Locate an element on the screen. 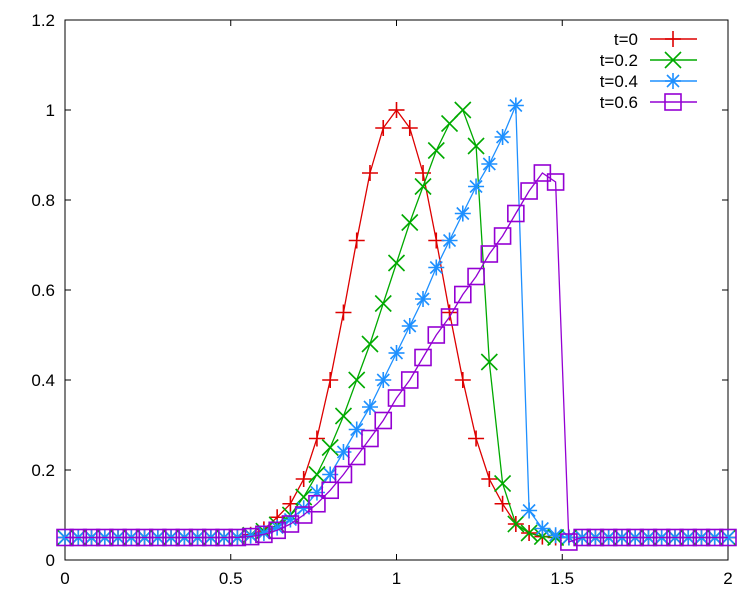  y-tick-label: 1 is located at coordinates (50, 110).